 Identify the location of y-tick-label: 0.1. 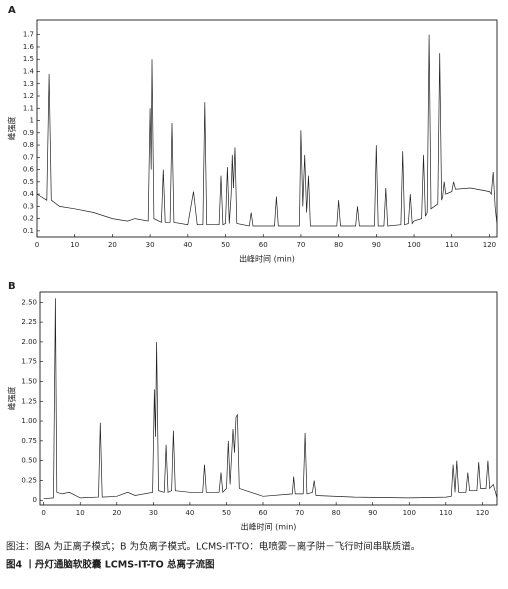
(28, 231).